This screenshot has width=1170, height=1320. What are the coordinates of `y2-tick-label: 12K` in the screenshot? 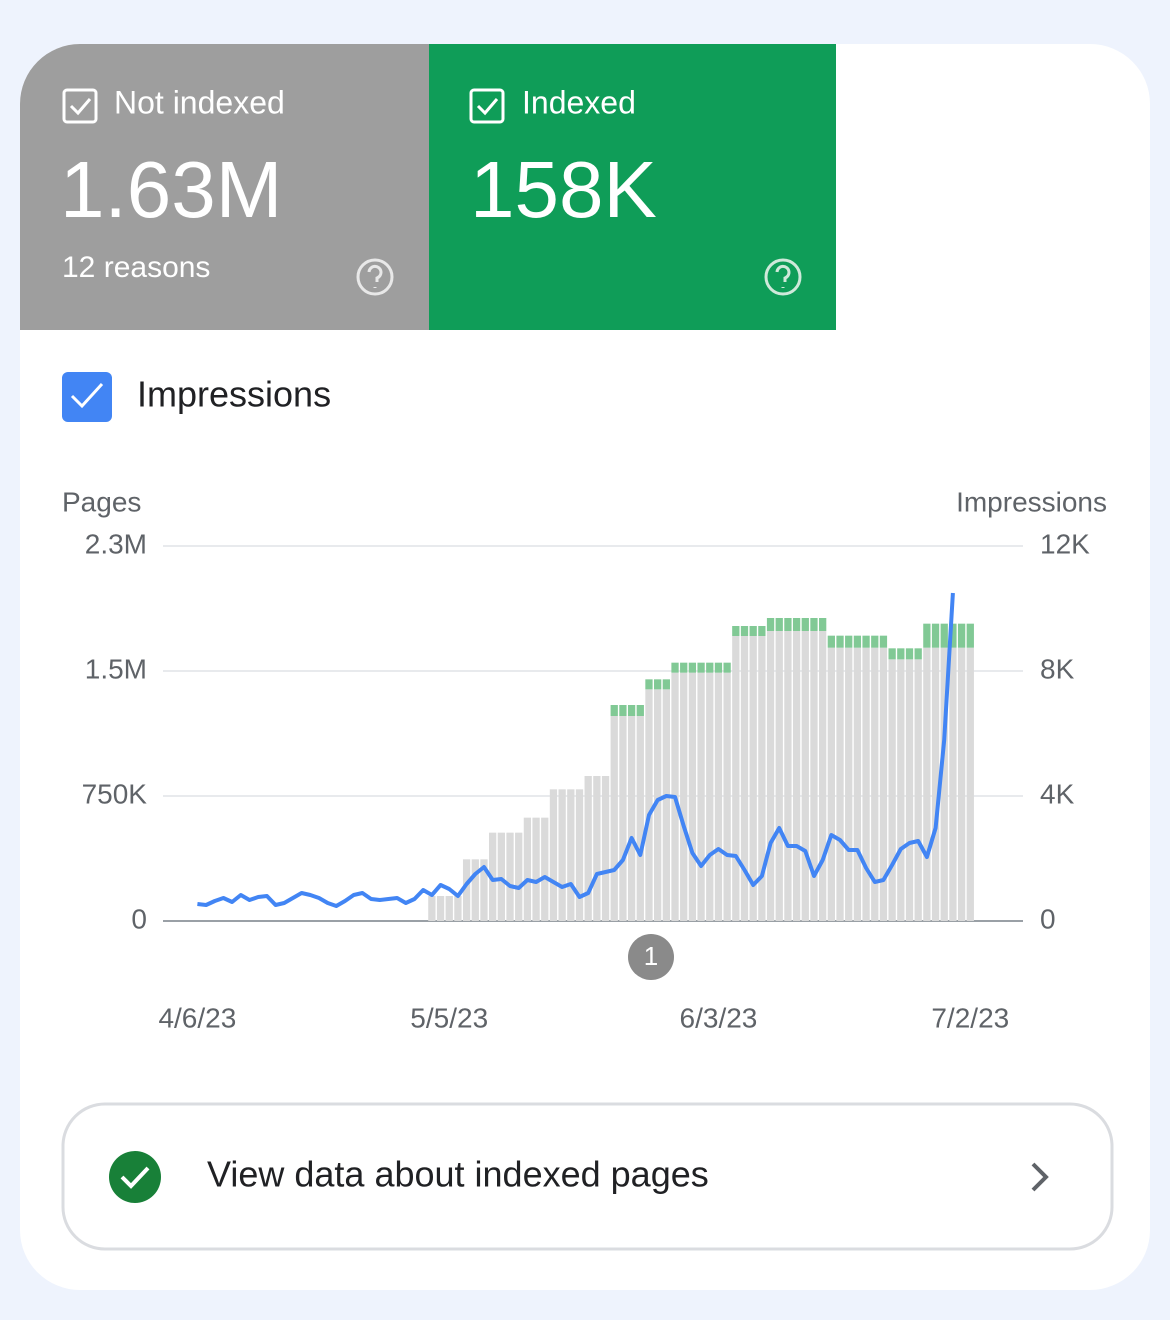 It's located at (1065, 543).